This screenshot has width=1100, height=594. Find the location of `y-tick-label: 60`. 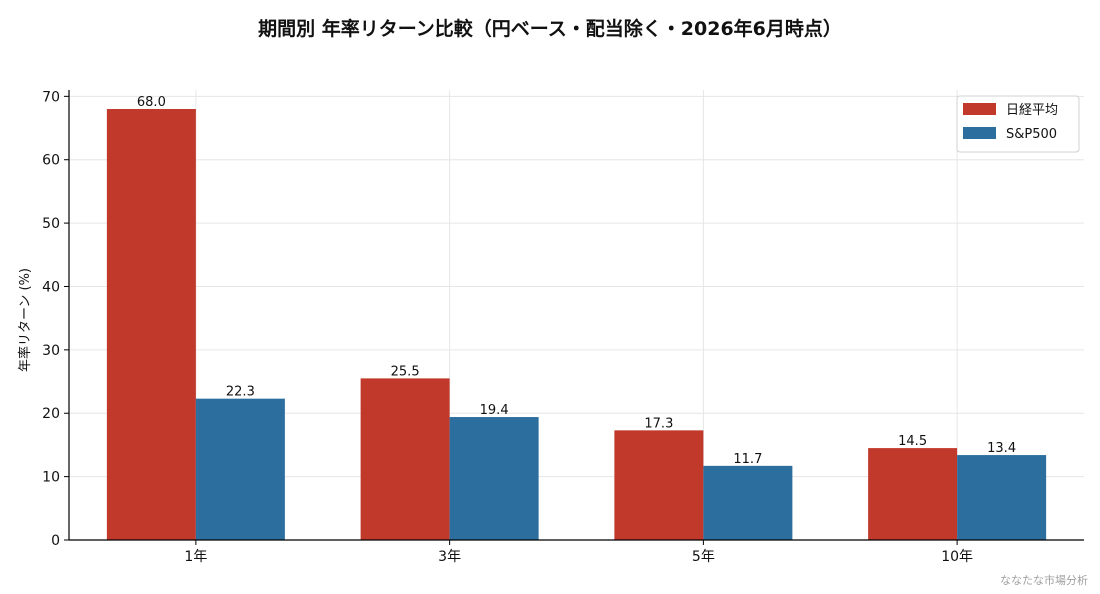

y-tick-label: 60 is located at coordinates (51, 161).